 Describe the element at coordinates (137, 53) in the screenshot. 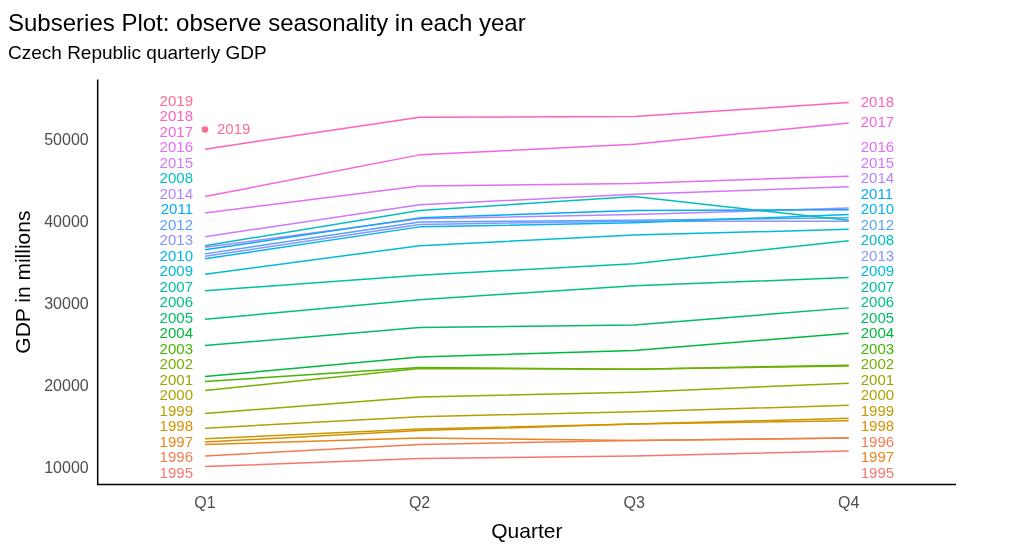

I see `chart-subtitle: Czech Republic quarterly GDP` at that location.